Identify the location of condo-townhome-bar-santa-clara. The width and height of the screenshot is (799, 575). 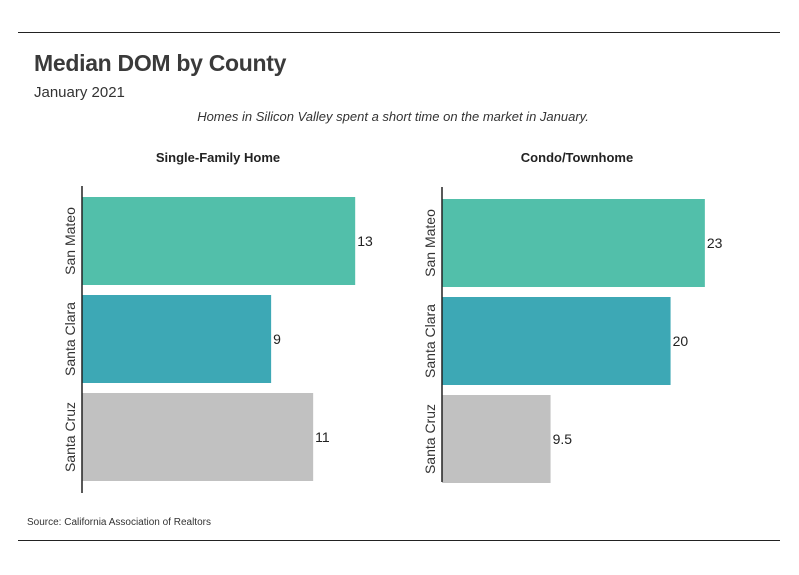
(556, 341).